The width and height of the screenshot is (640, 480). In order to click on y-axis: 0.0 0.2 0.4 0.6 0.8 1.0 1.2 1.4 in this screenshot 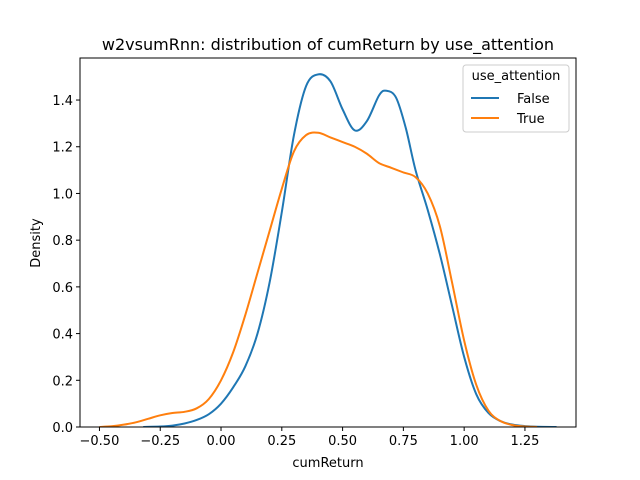, I will do `click(66, 265)`.